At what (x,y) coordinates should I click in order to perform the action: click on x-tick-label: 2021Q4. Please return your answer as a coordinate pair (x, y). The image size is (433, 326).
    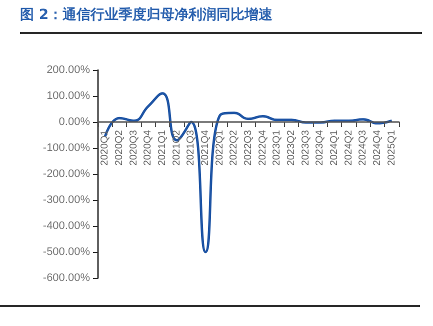
    Looking at the image, I should click on (205, 148).